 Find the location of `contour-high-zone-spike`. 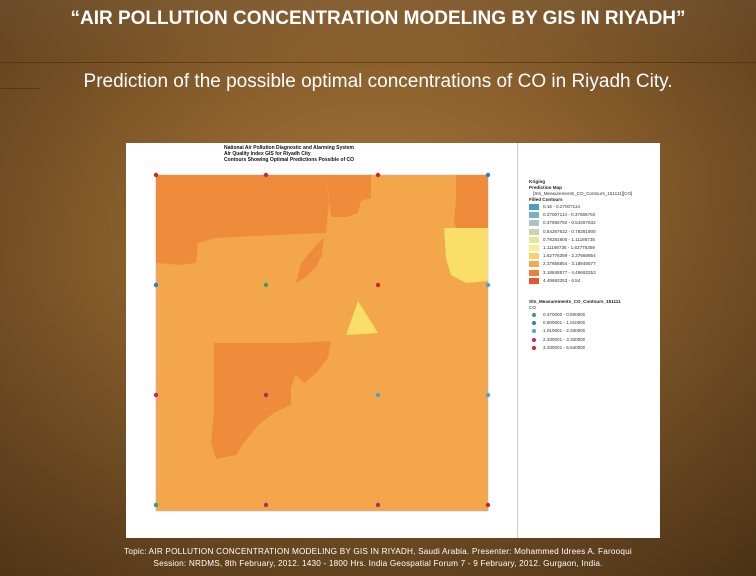

contour-high-zone-spike is located at coordinates (310, 260).